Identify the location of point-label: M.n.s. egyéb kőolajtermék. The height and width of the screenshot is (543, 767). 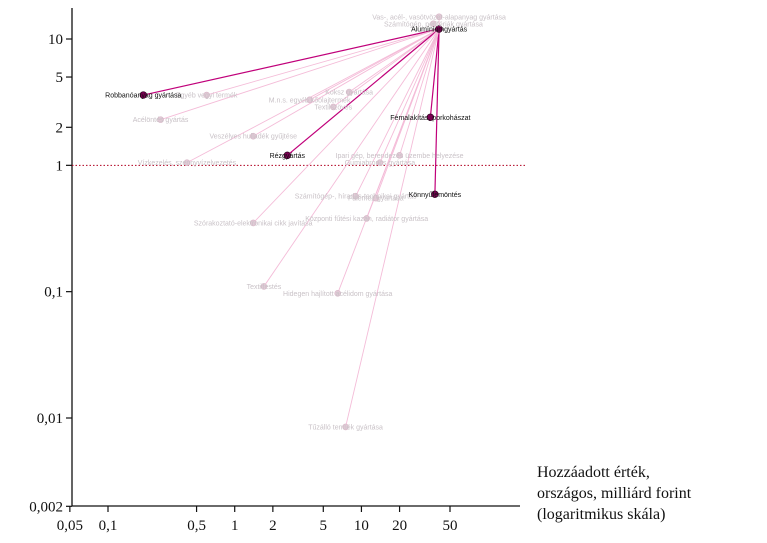
(310, 100).